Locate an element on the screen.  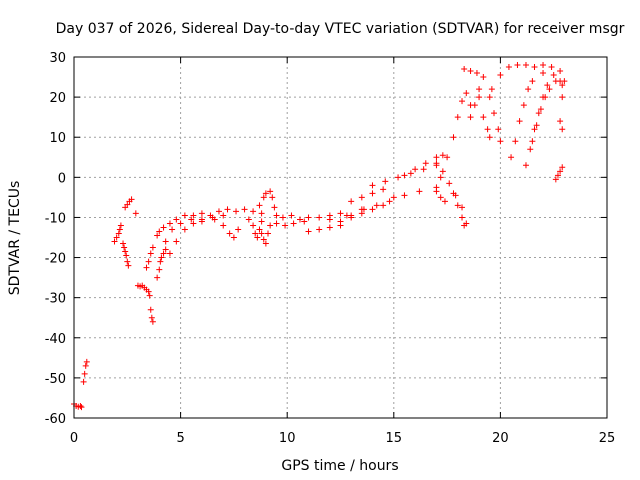
x-tick-label: 0 is located at coordinates (74, 438).